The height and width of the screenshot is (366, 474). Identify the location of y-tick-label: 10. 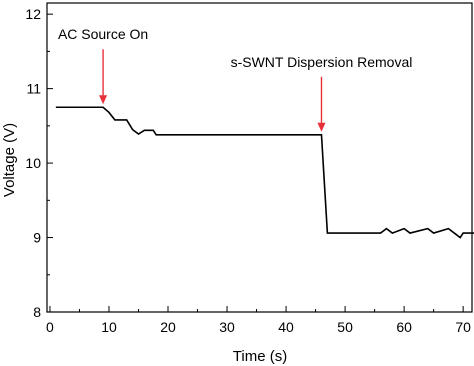
(33, 163).